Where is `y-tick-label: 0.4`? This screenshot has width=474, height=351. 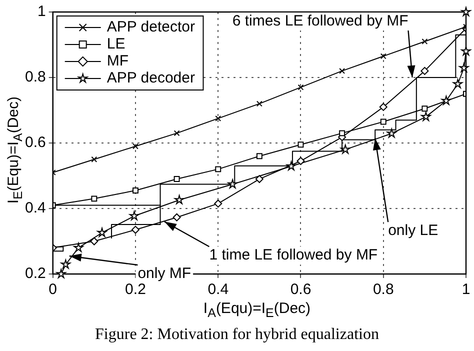
y-tick-label: 0.4 is located at coordinates (35, 208).